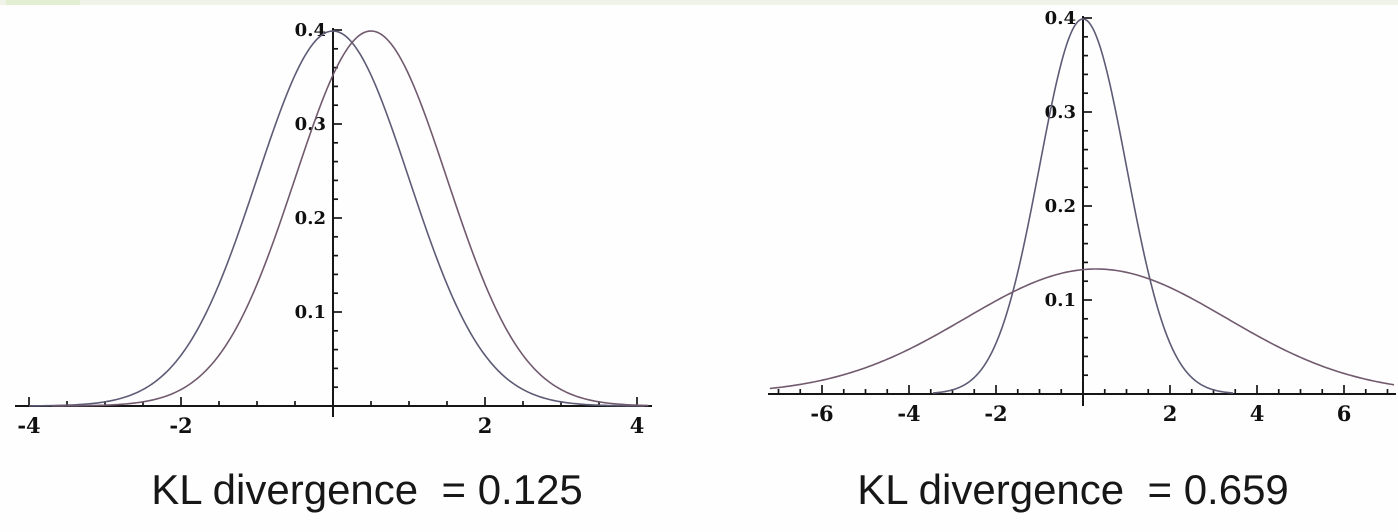 The width and height of the screenshot is (1398, 532). What do you see at coordinates (821, 413) in the screenshot?
I see `x-tick-label: -6` at bounding box center [821, 413].